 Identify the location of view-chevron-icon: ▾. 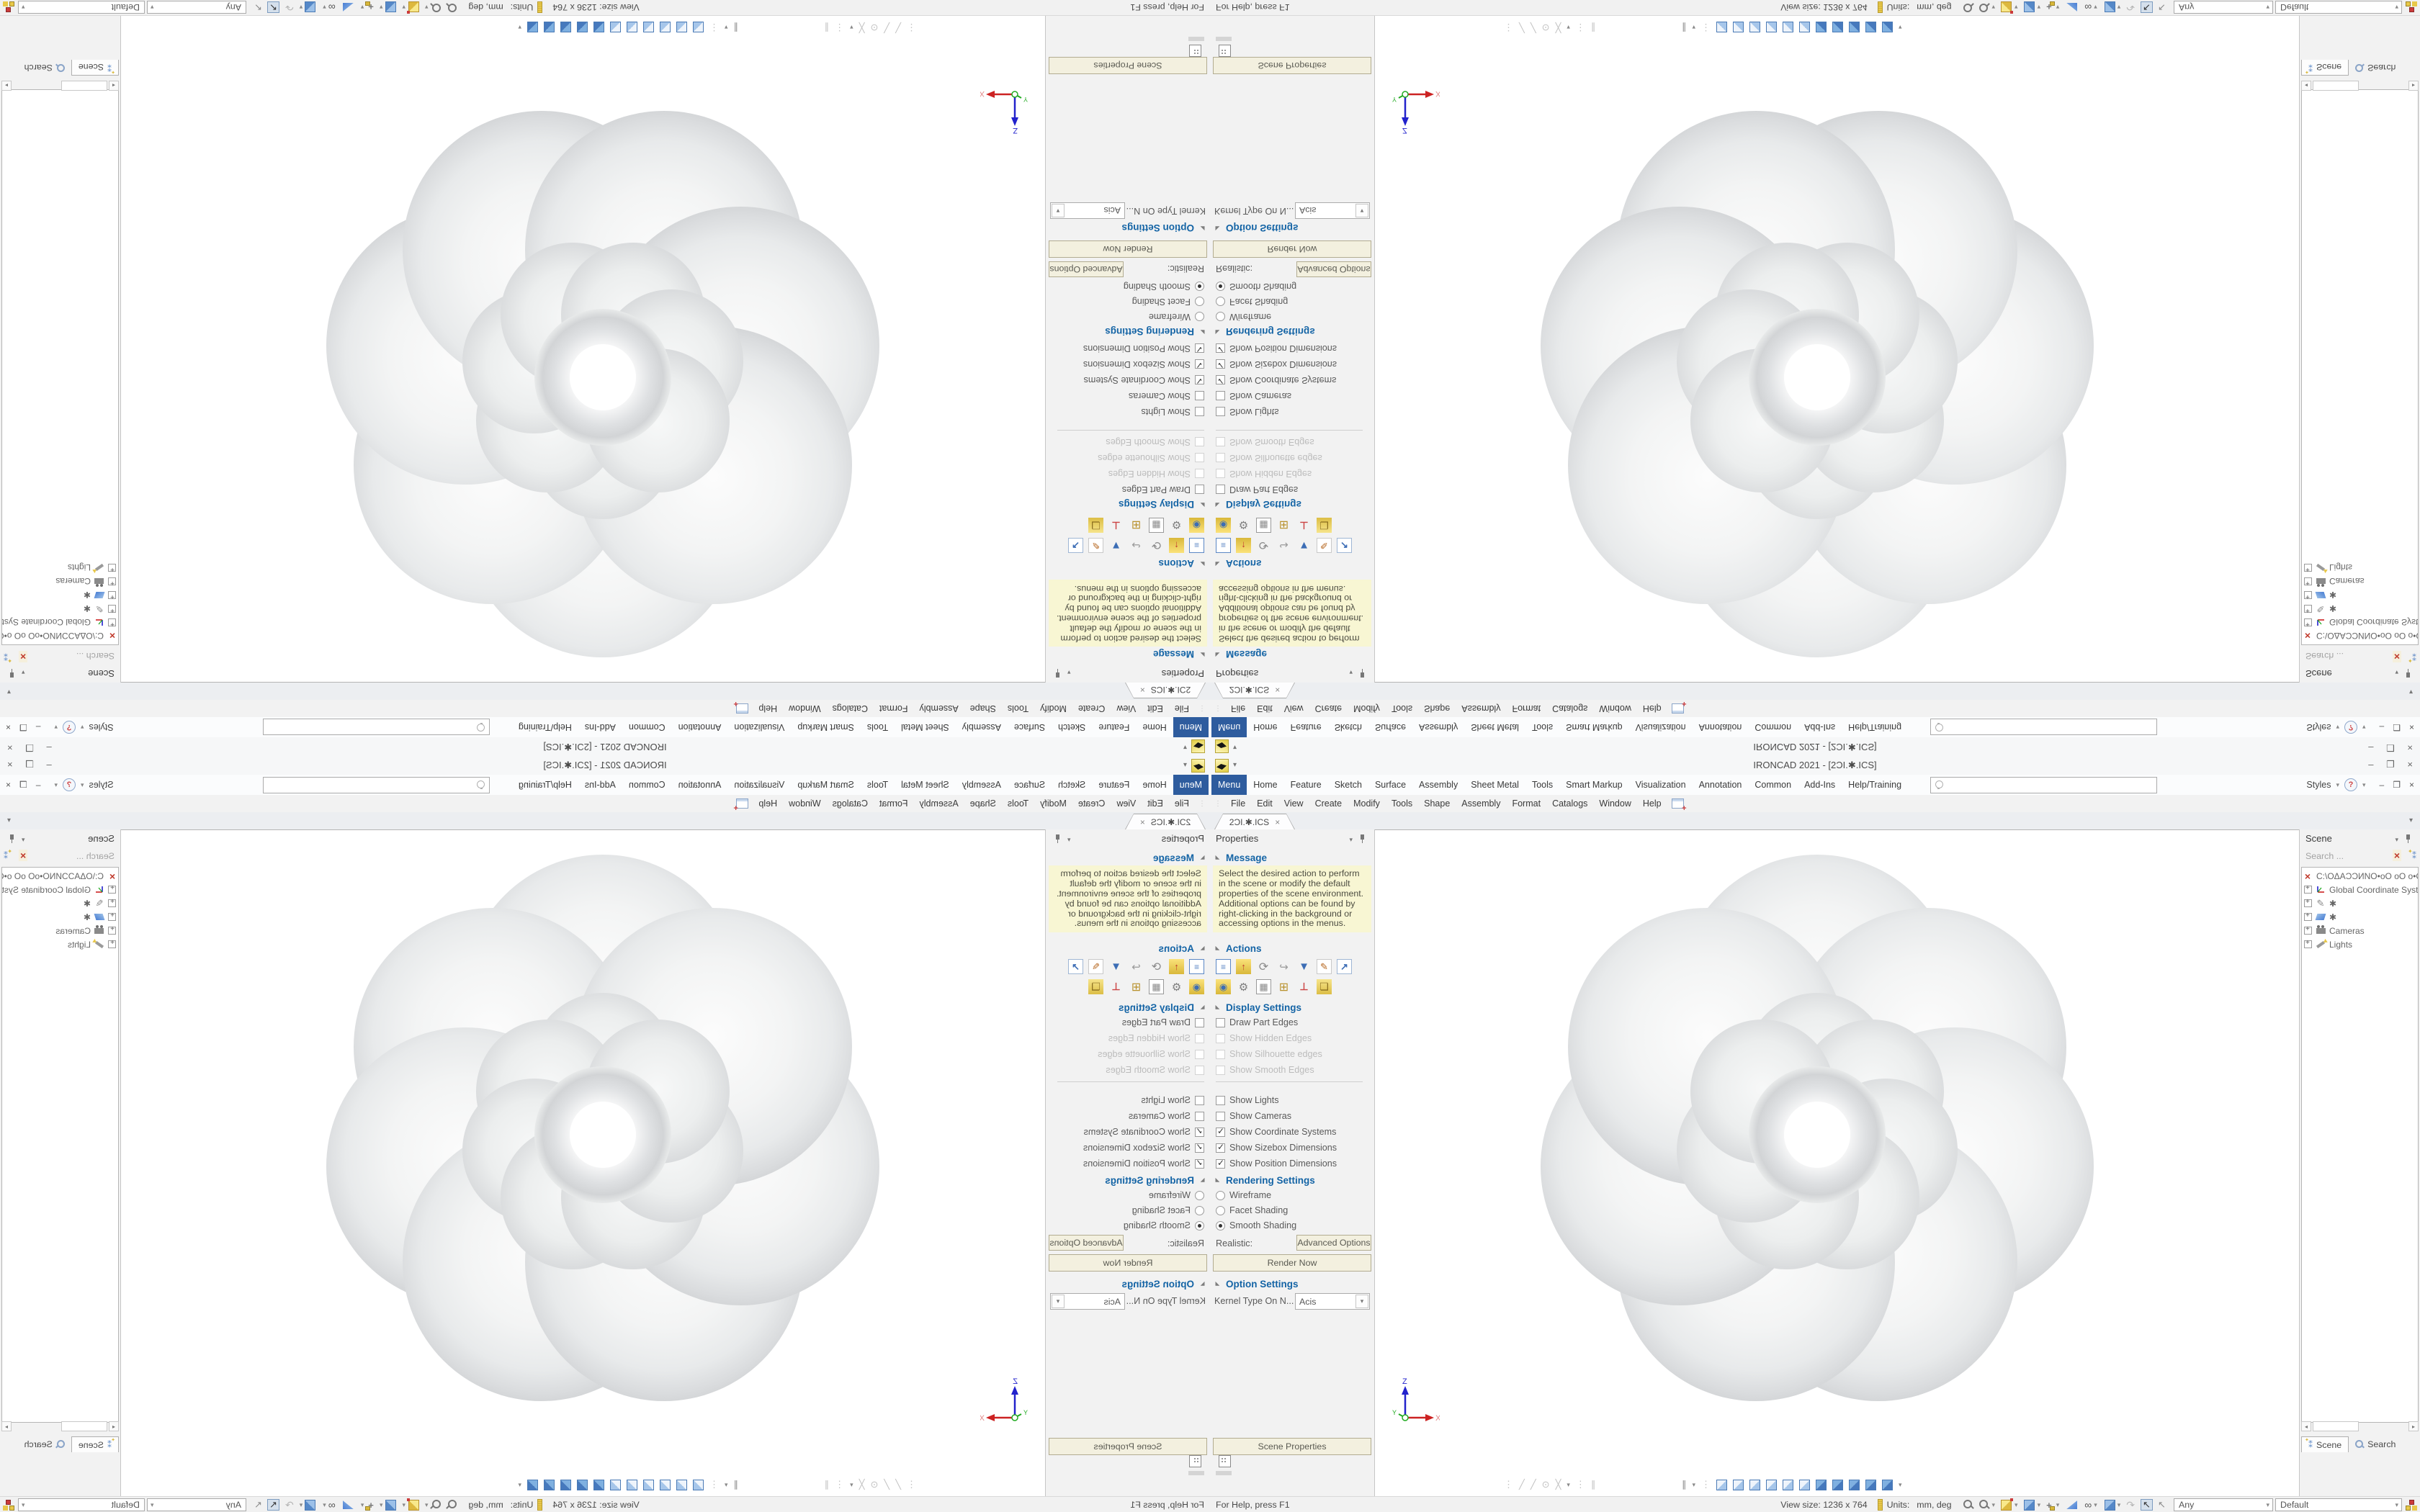
(1694, 1484).